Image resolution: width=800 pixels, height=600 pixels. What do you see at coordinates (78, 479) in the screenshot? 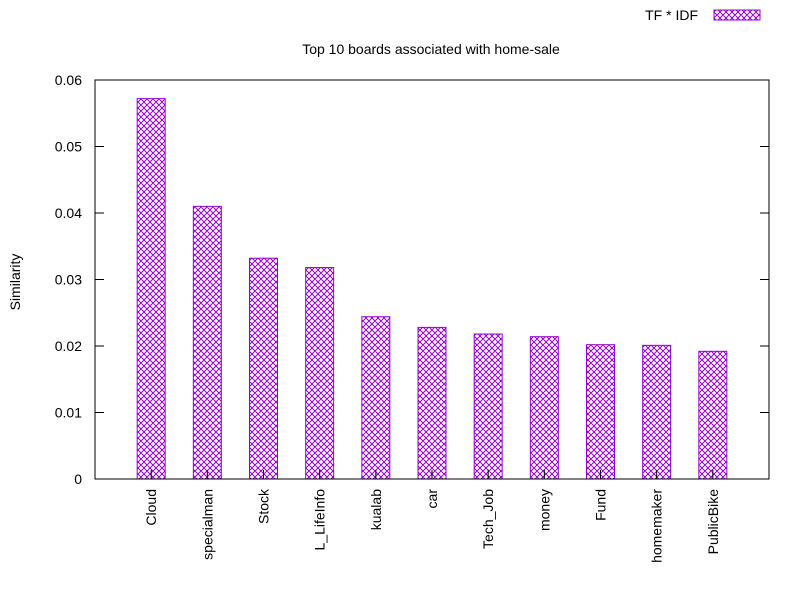
I see `y-tick-label: 0` at bounding box center [78, 479].